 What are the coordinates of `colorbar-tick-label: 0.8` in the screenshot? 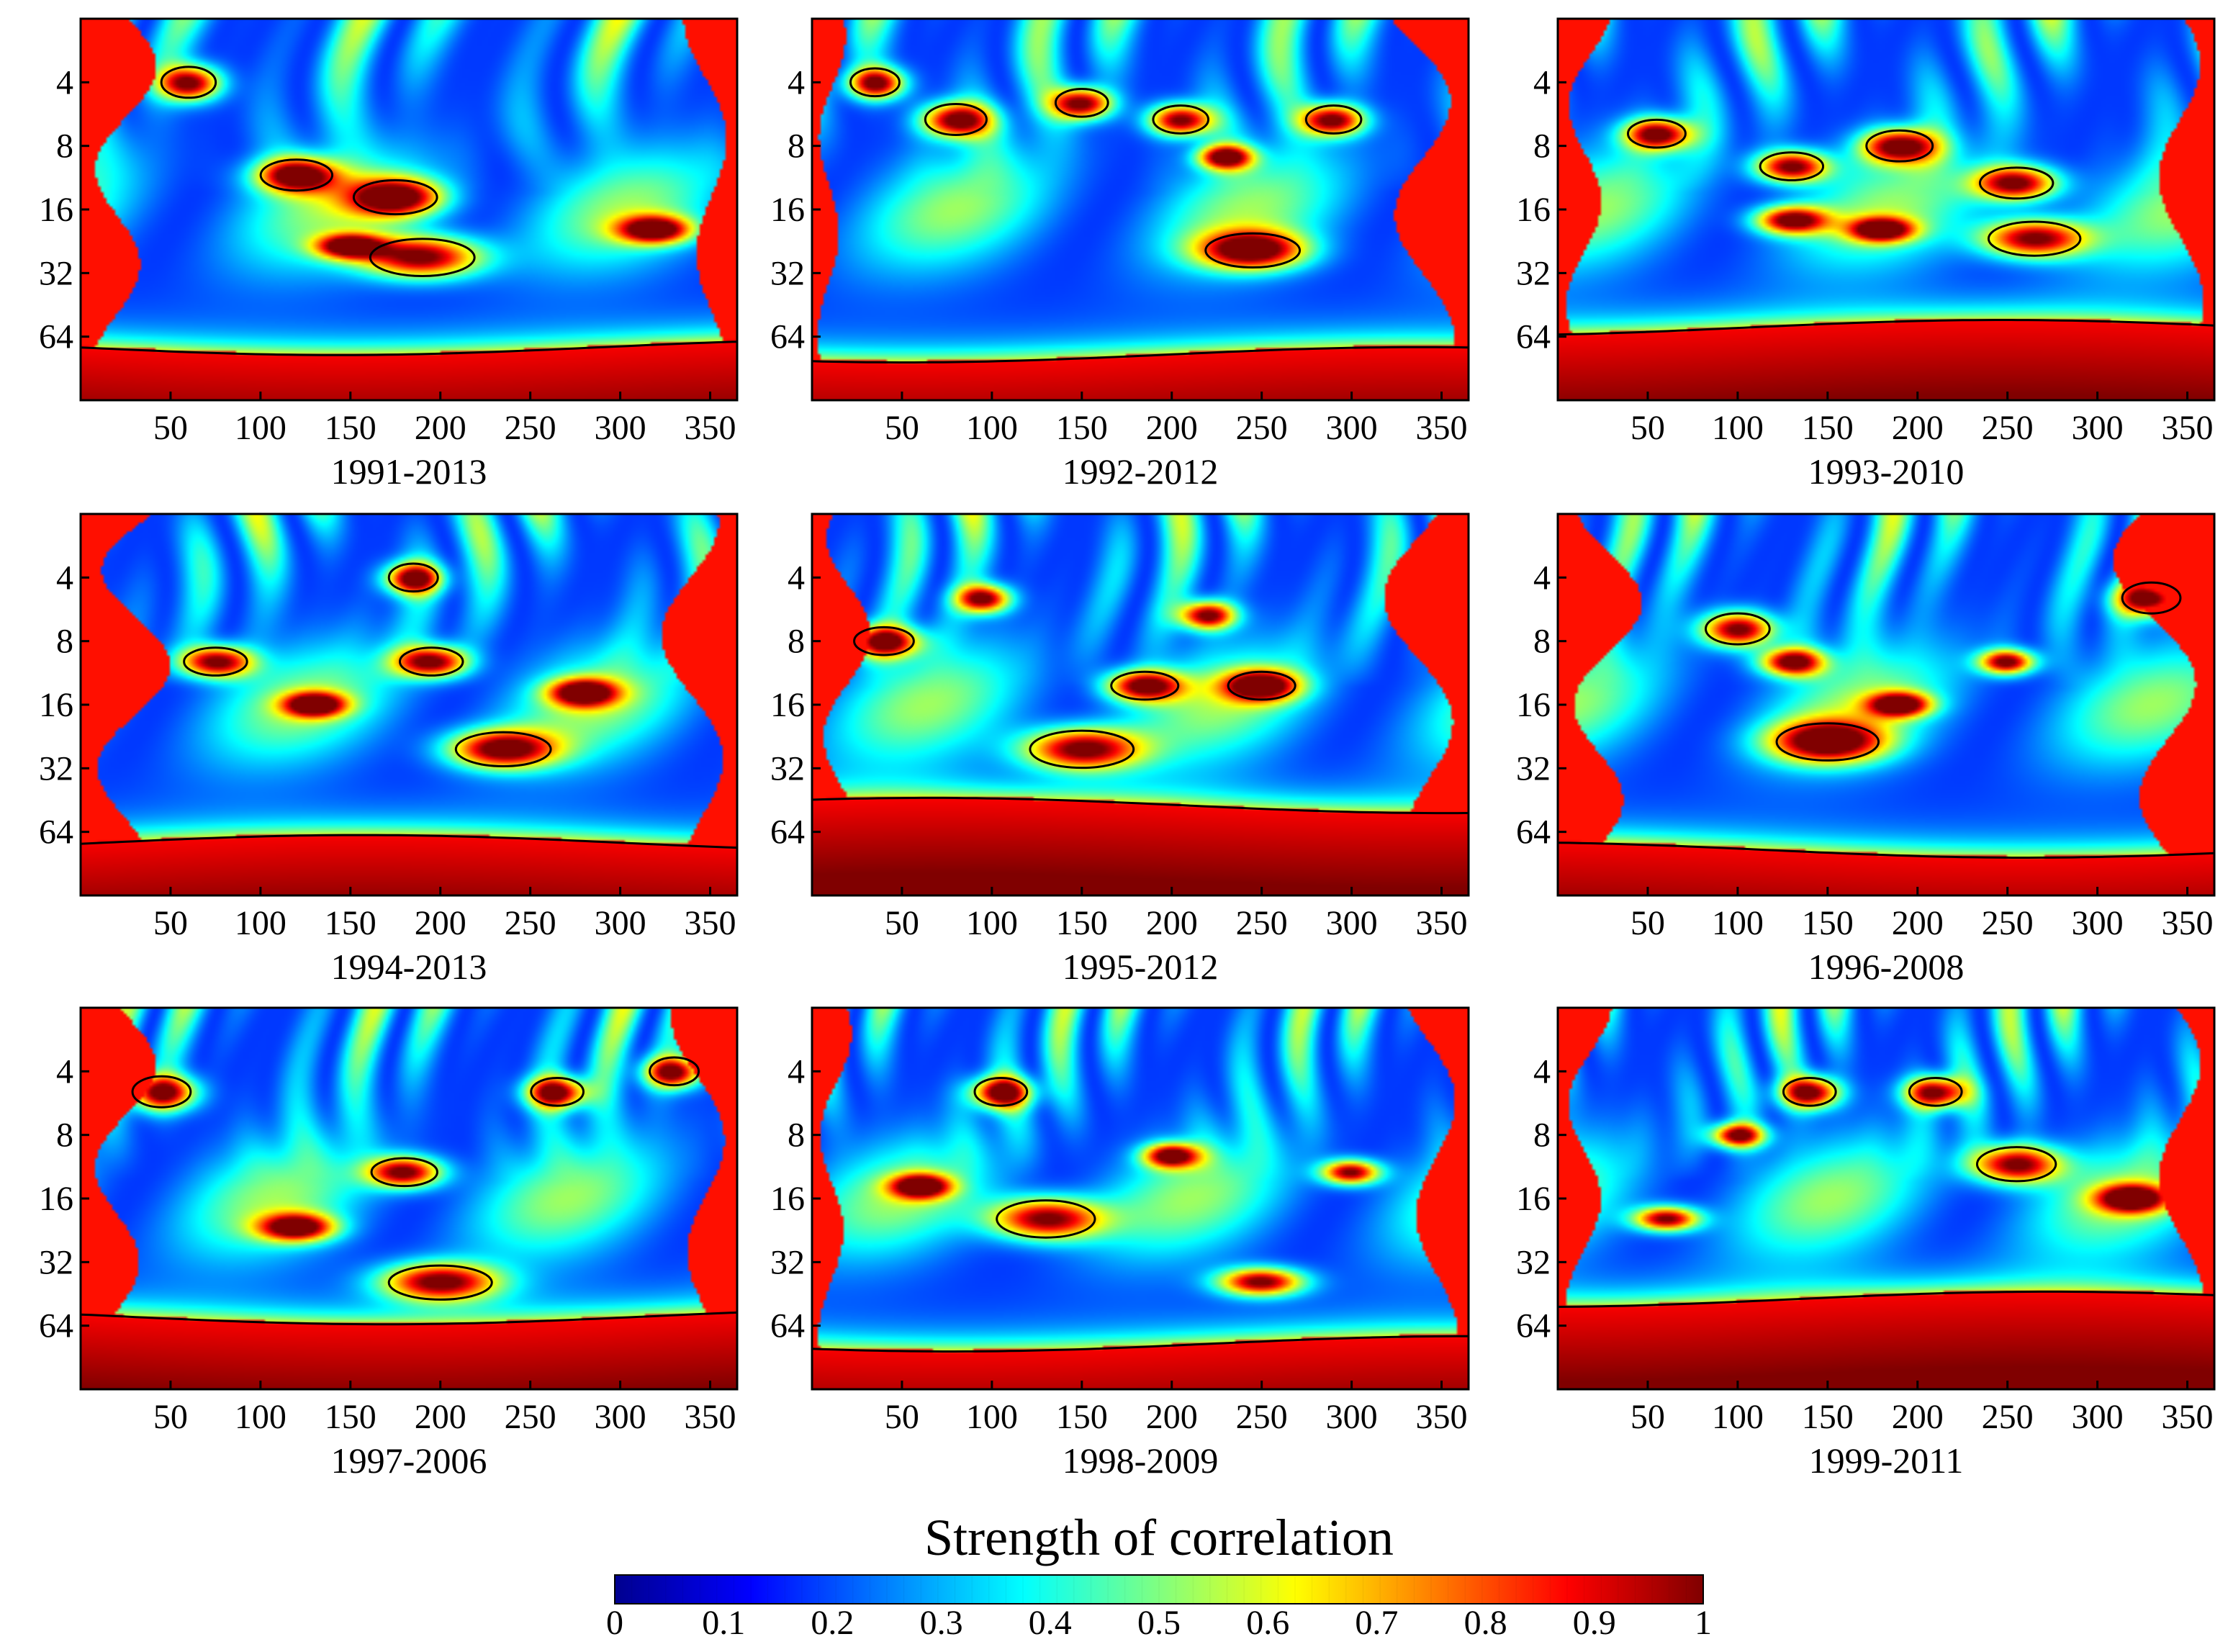 It's located at (1485, 1623).